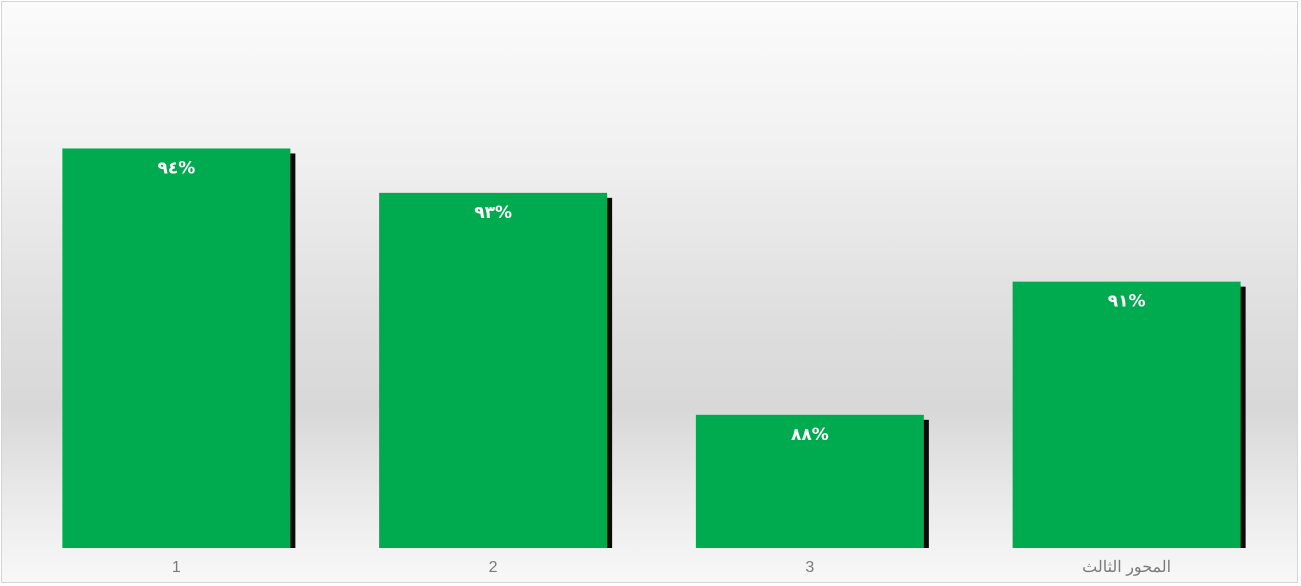 The image size is (1301, 586). What do you see at coordinates (1127, 302) in the screenshot?
I see `data-label-4: ٩١%` at bounding box center [1127, 302].